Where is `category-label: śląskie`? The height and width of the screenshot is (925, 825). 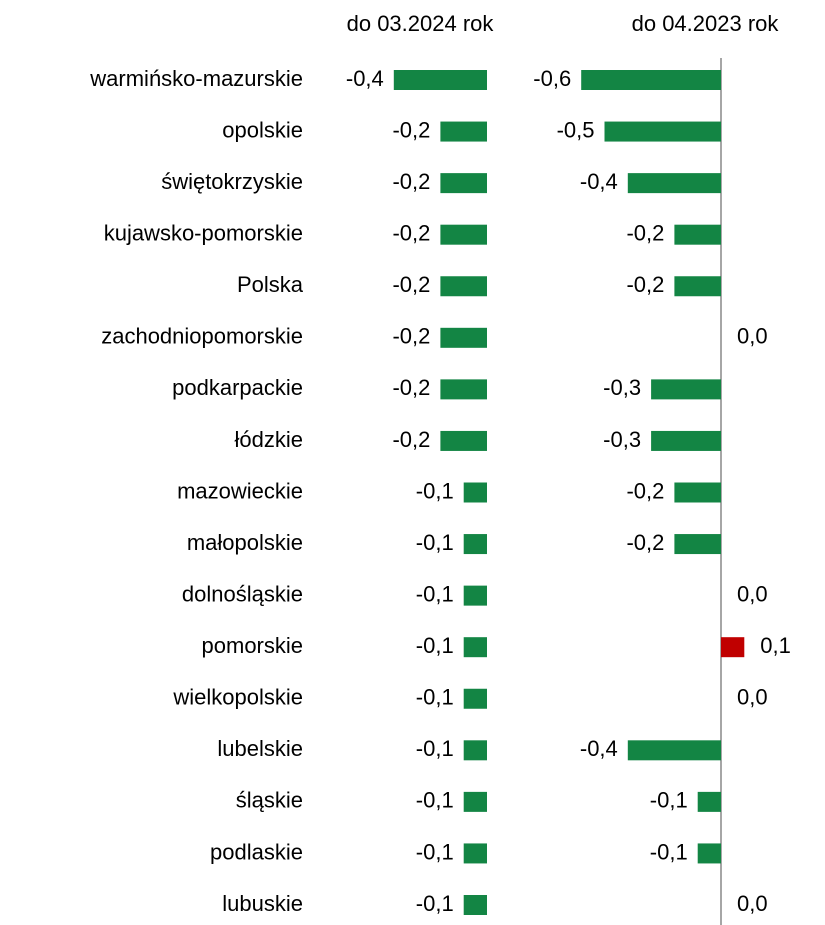
category-label: śląskie is located at coordinates (269, 800).